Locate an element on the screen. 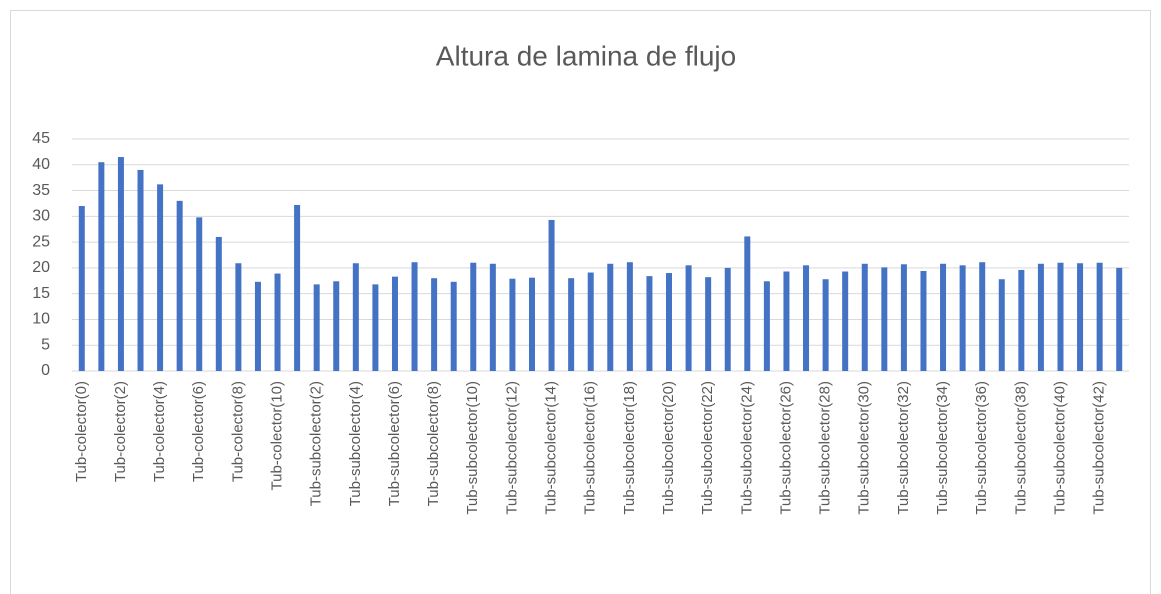  y-tick-label: 15 is located at coordinates (41, 293).